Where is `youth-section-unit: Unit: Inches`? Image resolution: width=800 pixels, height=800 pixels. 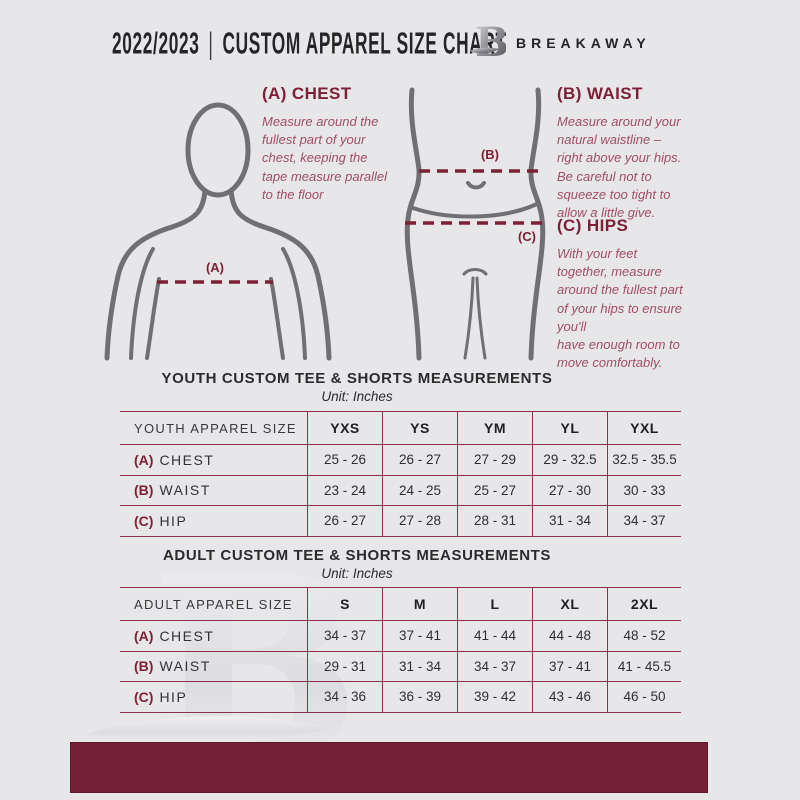 youth-section-unit: Unit: Inches is located at coordinates (357, 396).